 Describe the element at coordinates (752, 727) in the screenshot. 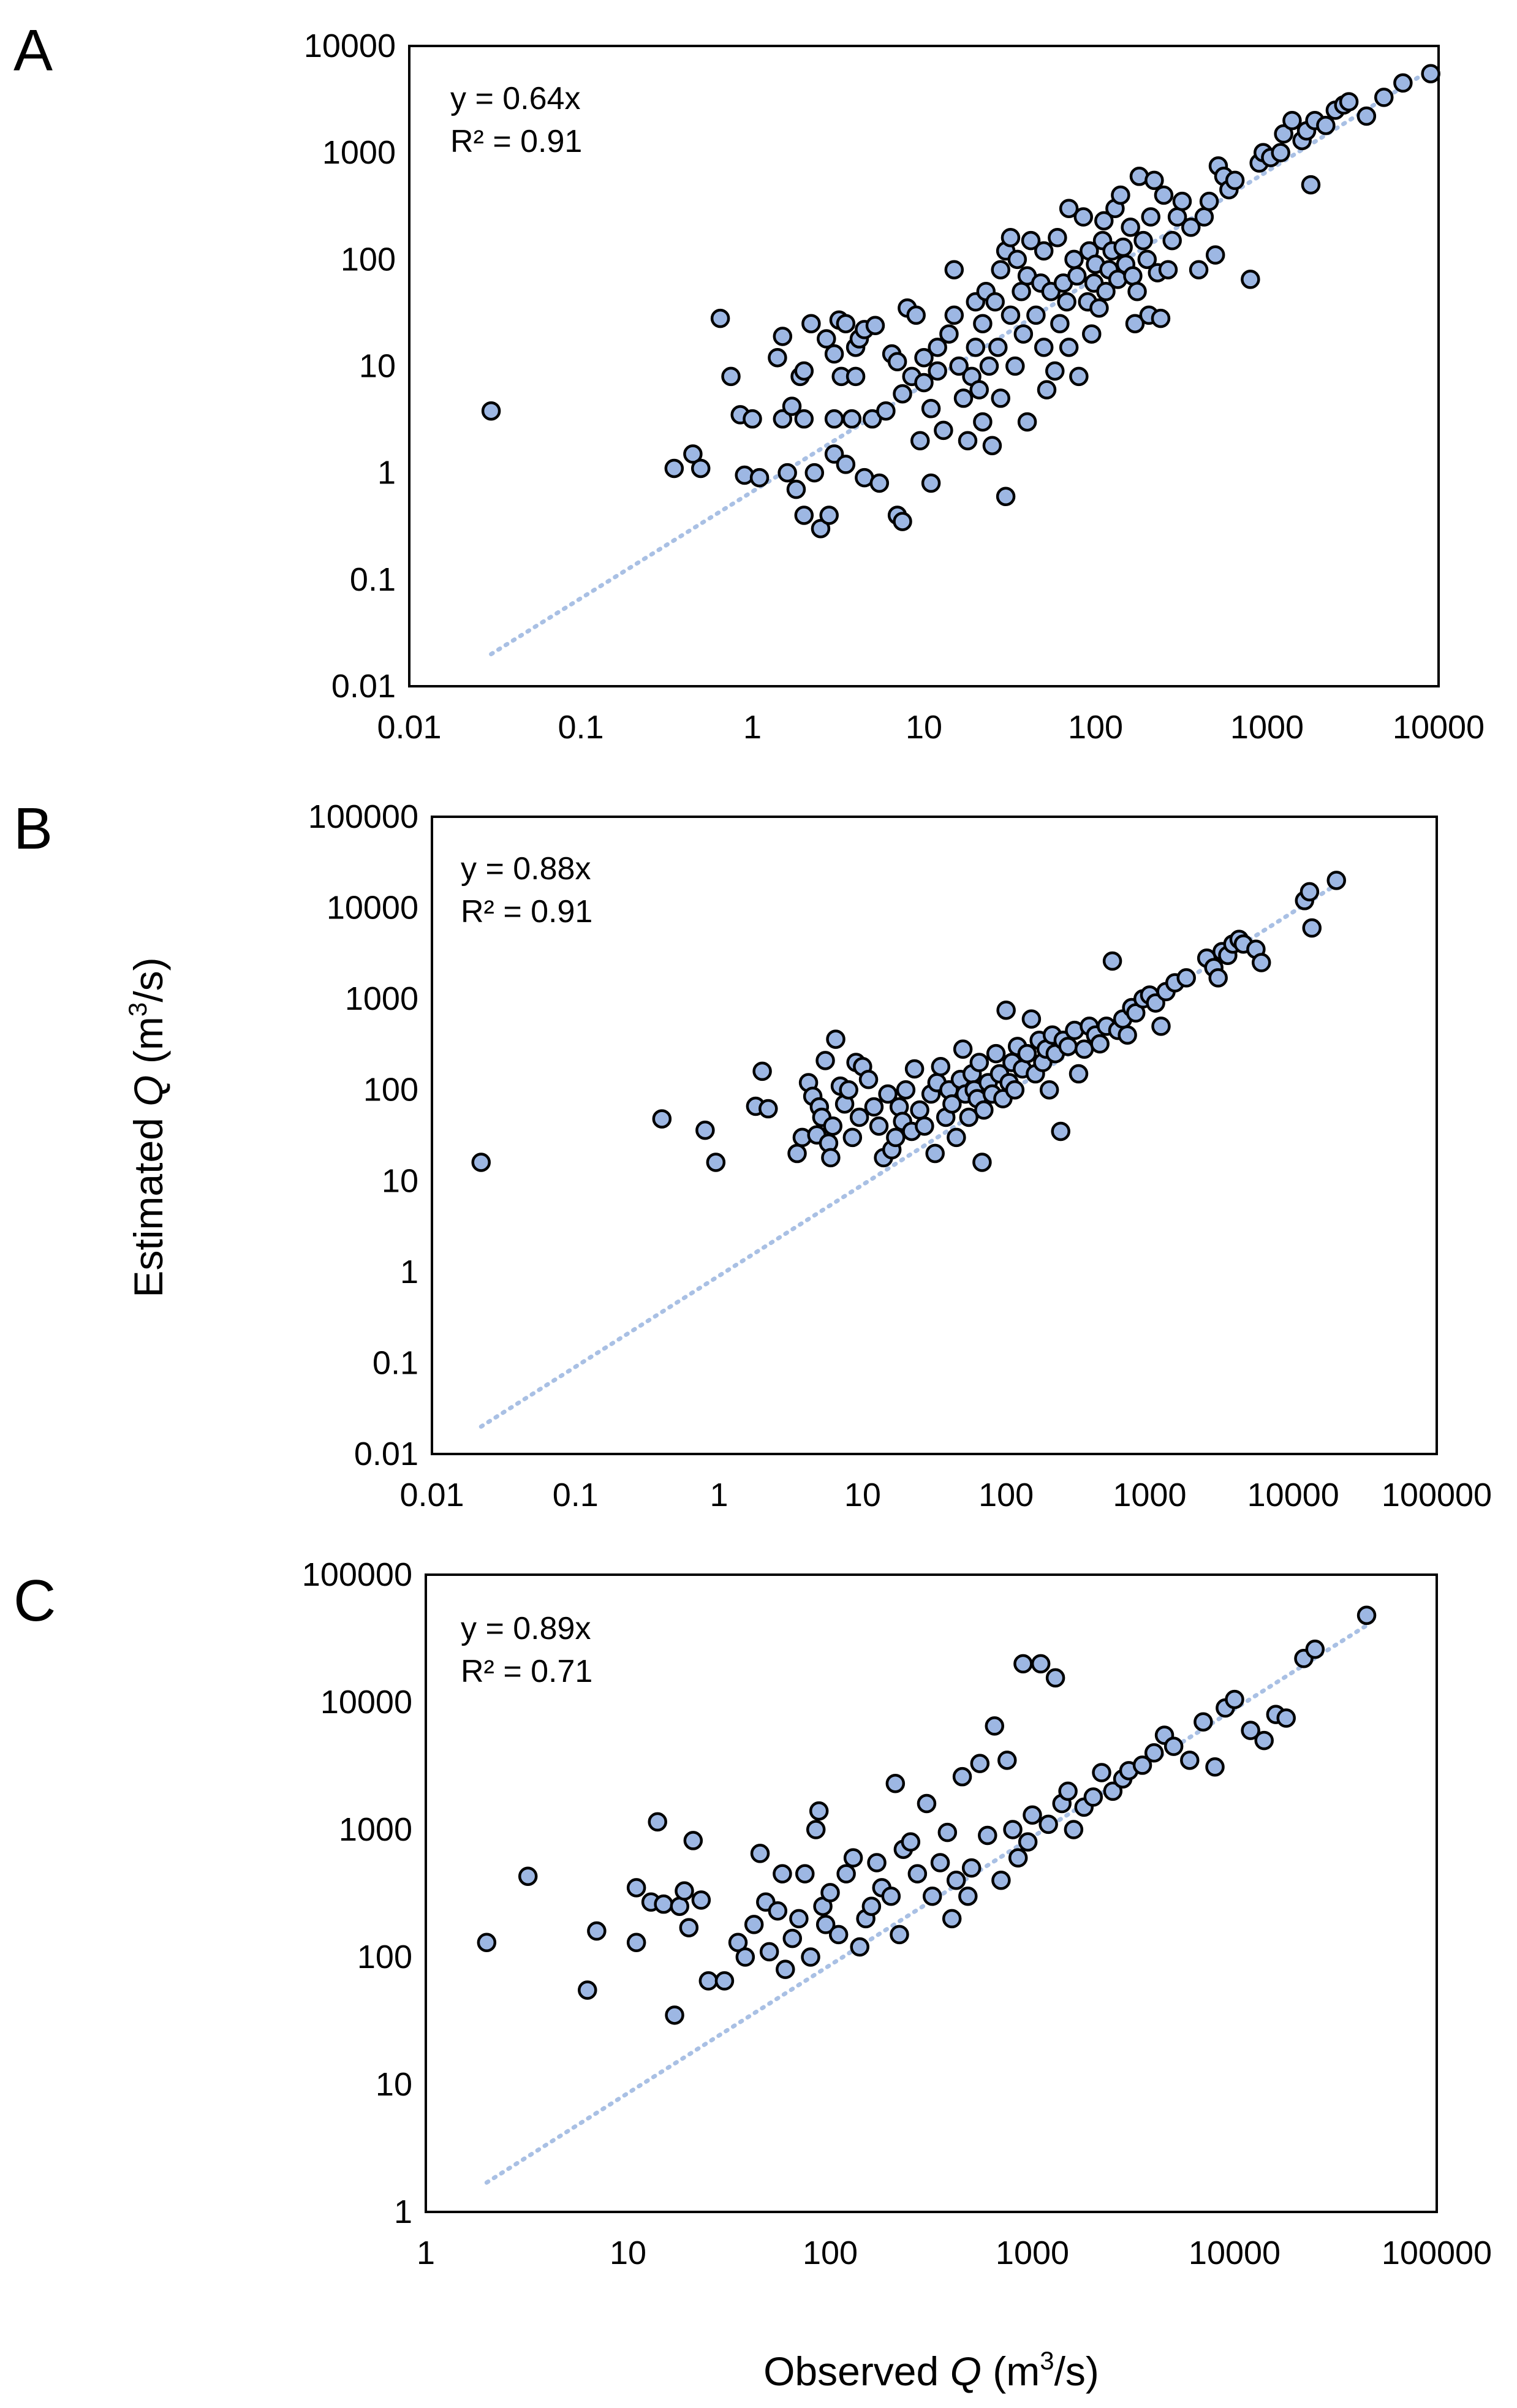

I see `panel-a-x-tick-label: 1` at that location.